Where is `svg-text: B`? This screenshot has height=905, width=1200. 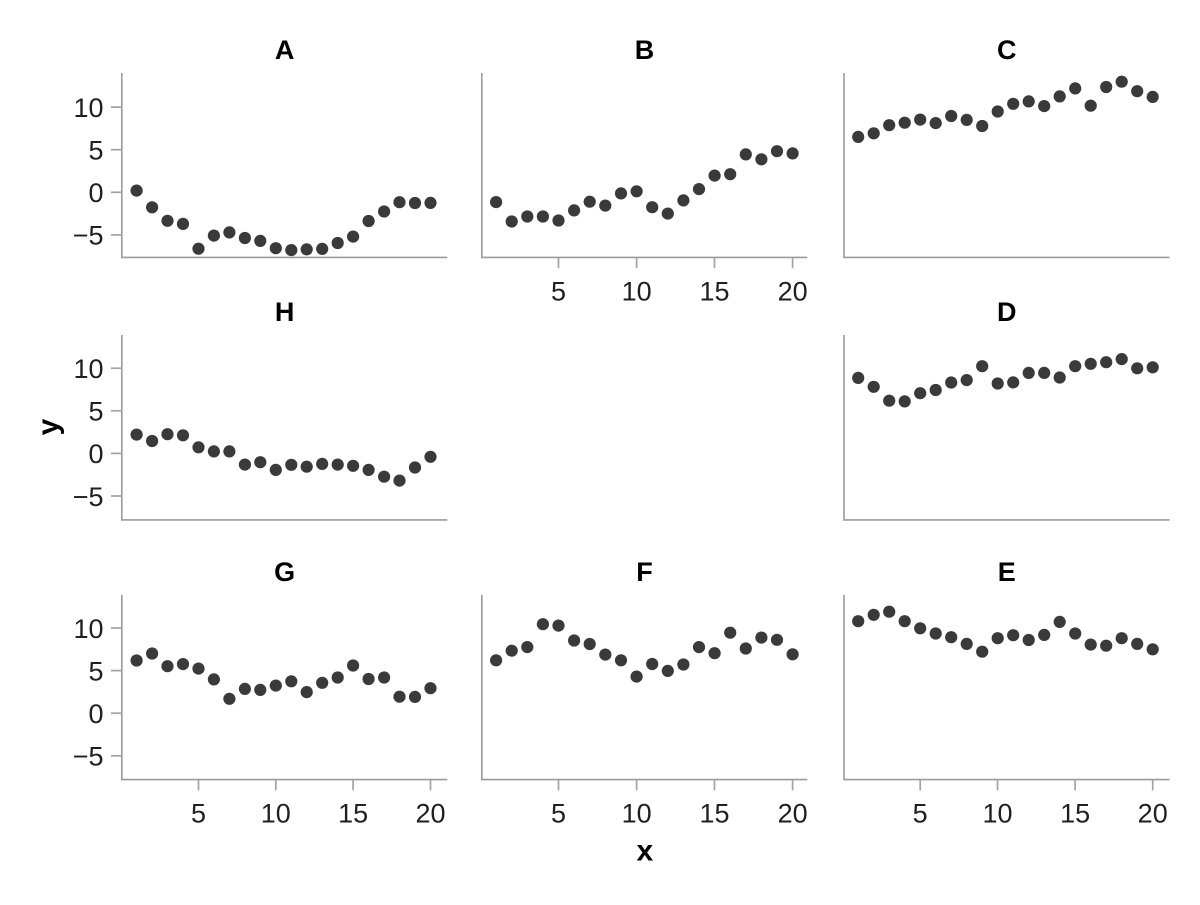
svg-text: B is located at coordinates (645, 50).